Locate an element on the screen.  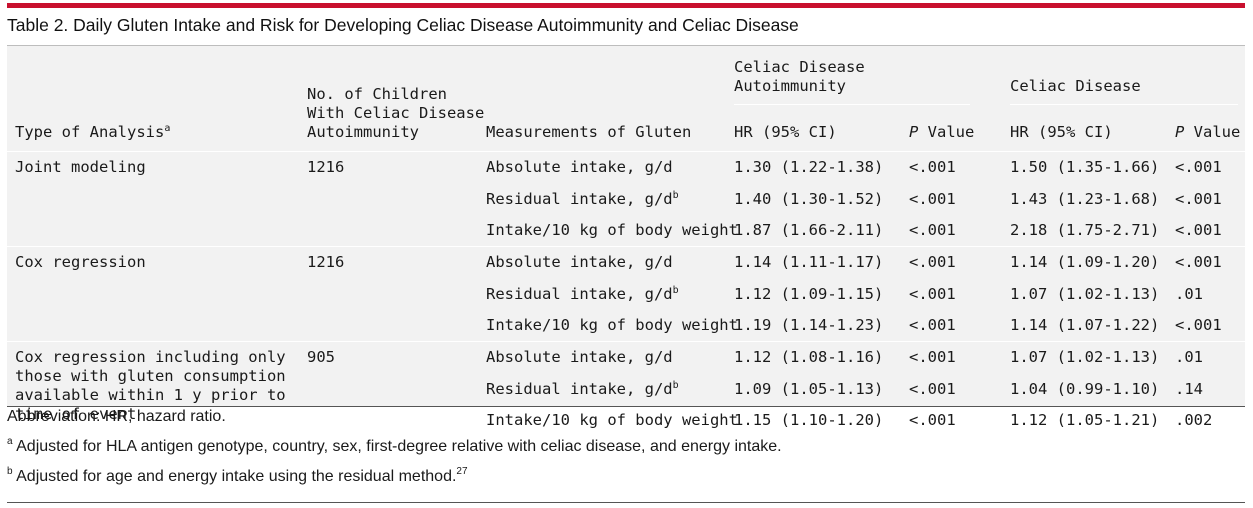
cell-cd-hr: 2.18 (1.75-2.71) is located at coordinates (1085, 229).